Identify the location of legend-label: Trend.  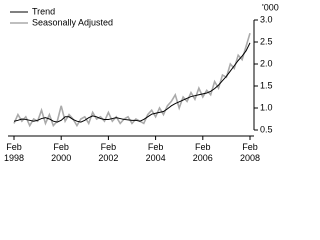
(43, 11).